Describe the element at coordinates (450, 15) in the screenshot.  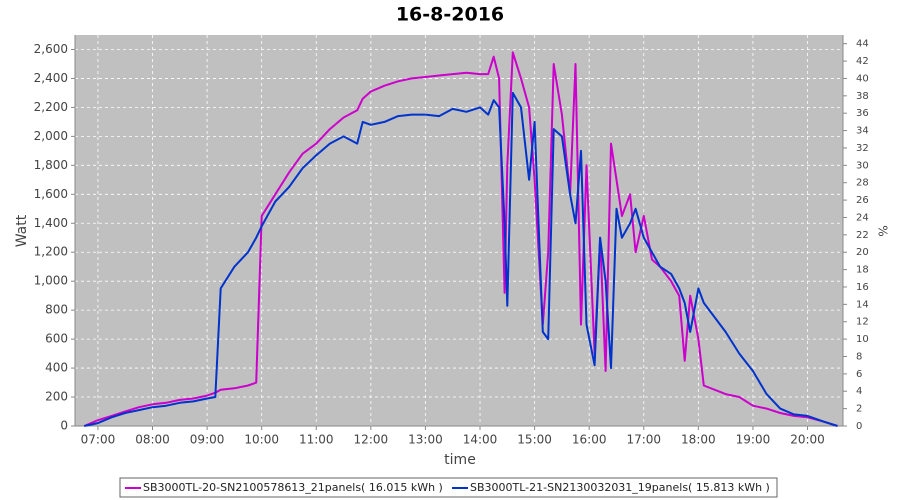
I see `chart-title: 16-8-2016` at that location.